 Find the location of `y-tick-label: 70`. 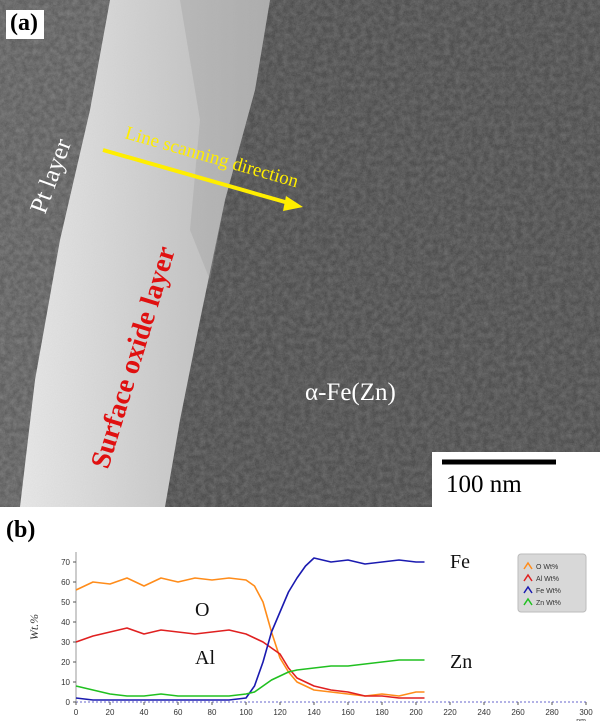

y-tick-label: 70 is located at coordinates (65, 562).